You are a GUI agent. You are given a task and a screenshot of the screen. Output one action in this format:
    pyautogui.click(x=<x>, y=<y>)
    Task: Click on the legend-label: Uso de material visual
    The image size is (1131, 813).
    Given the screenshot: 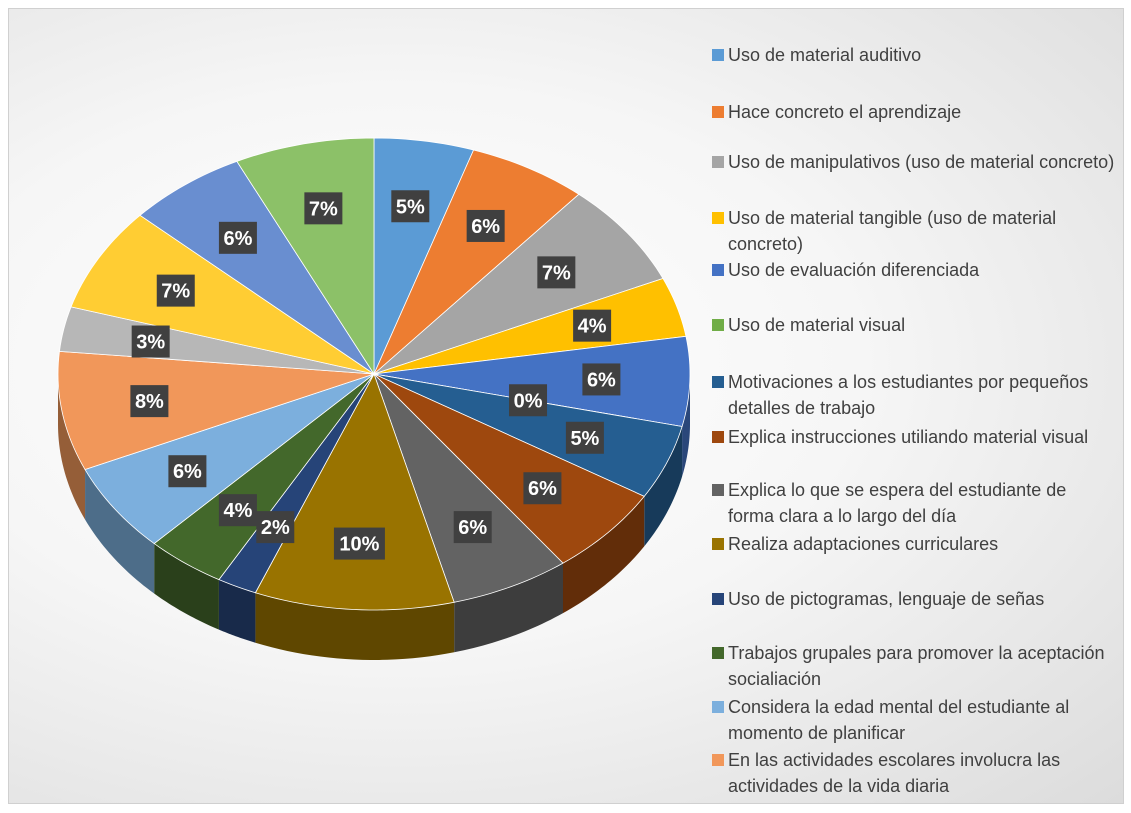 What is the action you would take?
    pyautogui.click(x=817, y=325)
    